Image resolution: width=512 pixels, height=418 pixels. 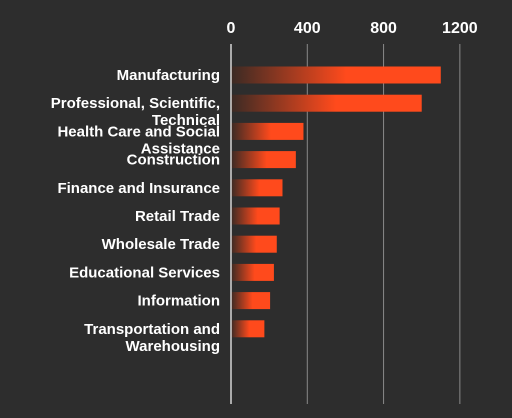 I want to click on category-label-6: Wholesale Trade, so click(x=161, y=244).